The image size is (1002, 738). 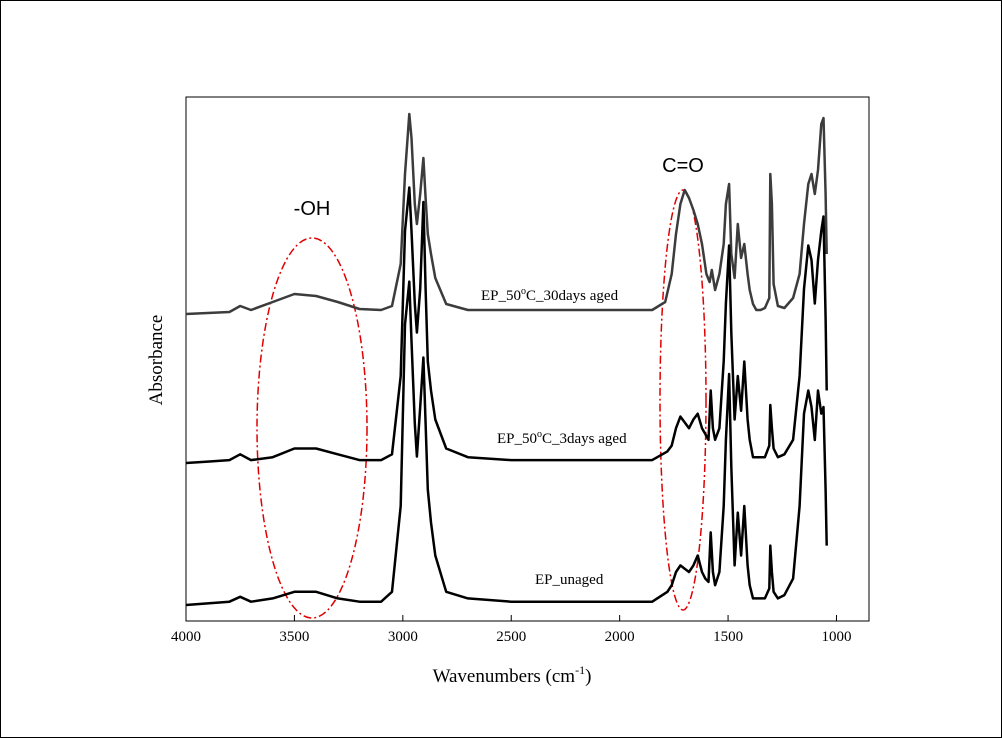 I want to click on x-axis-label: Wavenumbers (cm-1), so click(x=512, y=675).